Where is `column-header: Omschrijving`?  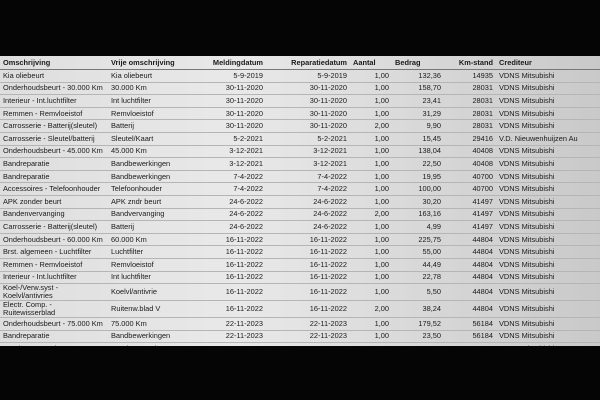
column-header: Omschrijving is located at coordinates (54, 63).